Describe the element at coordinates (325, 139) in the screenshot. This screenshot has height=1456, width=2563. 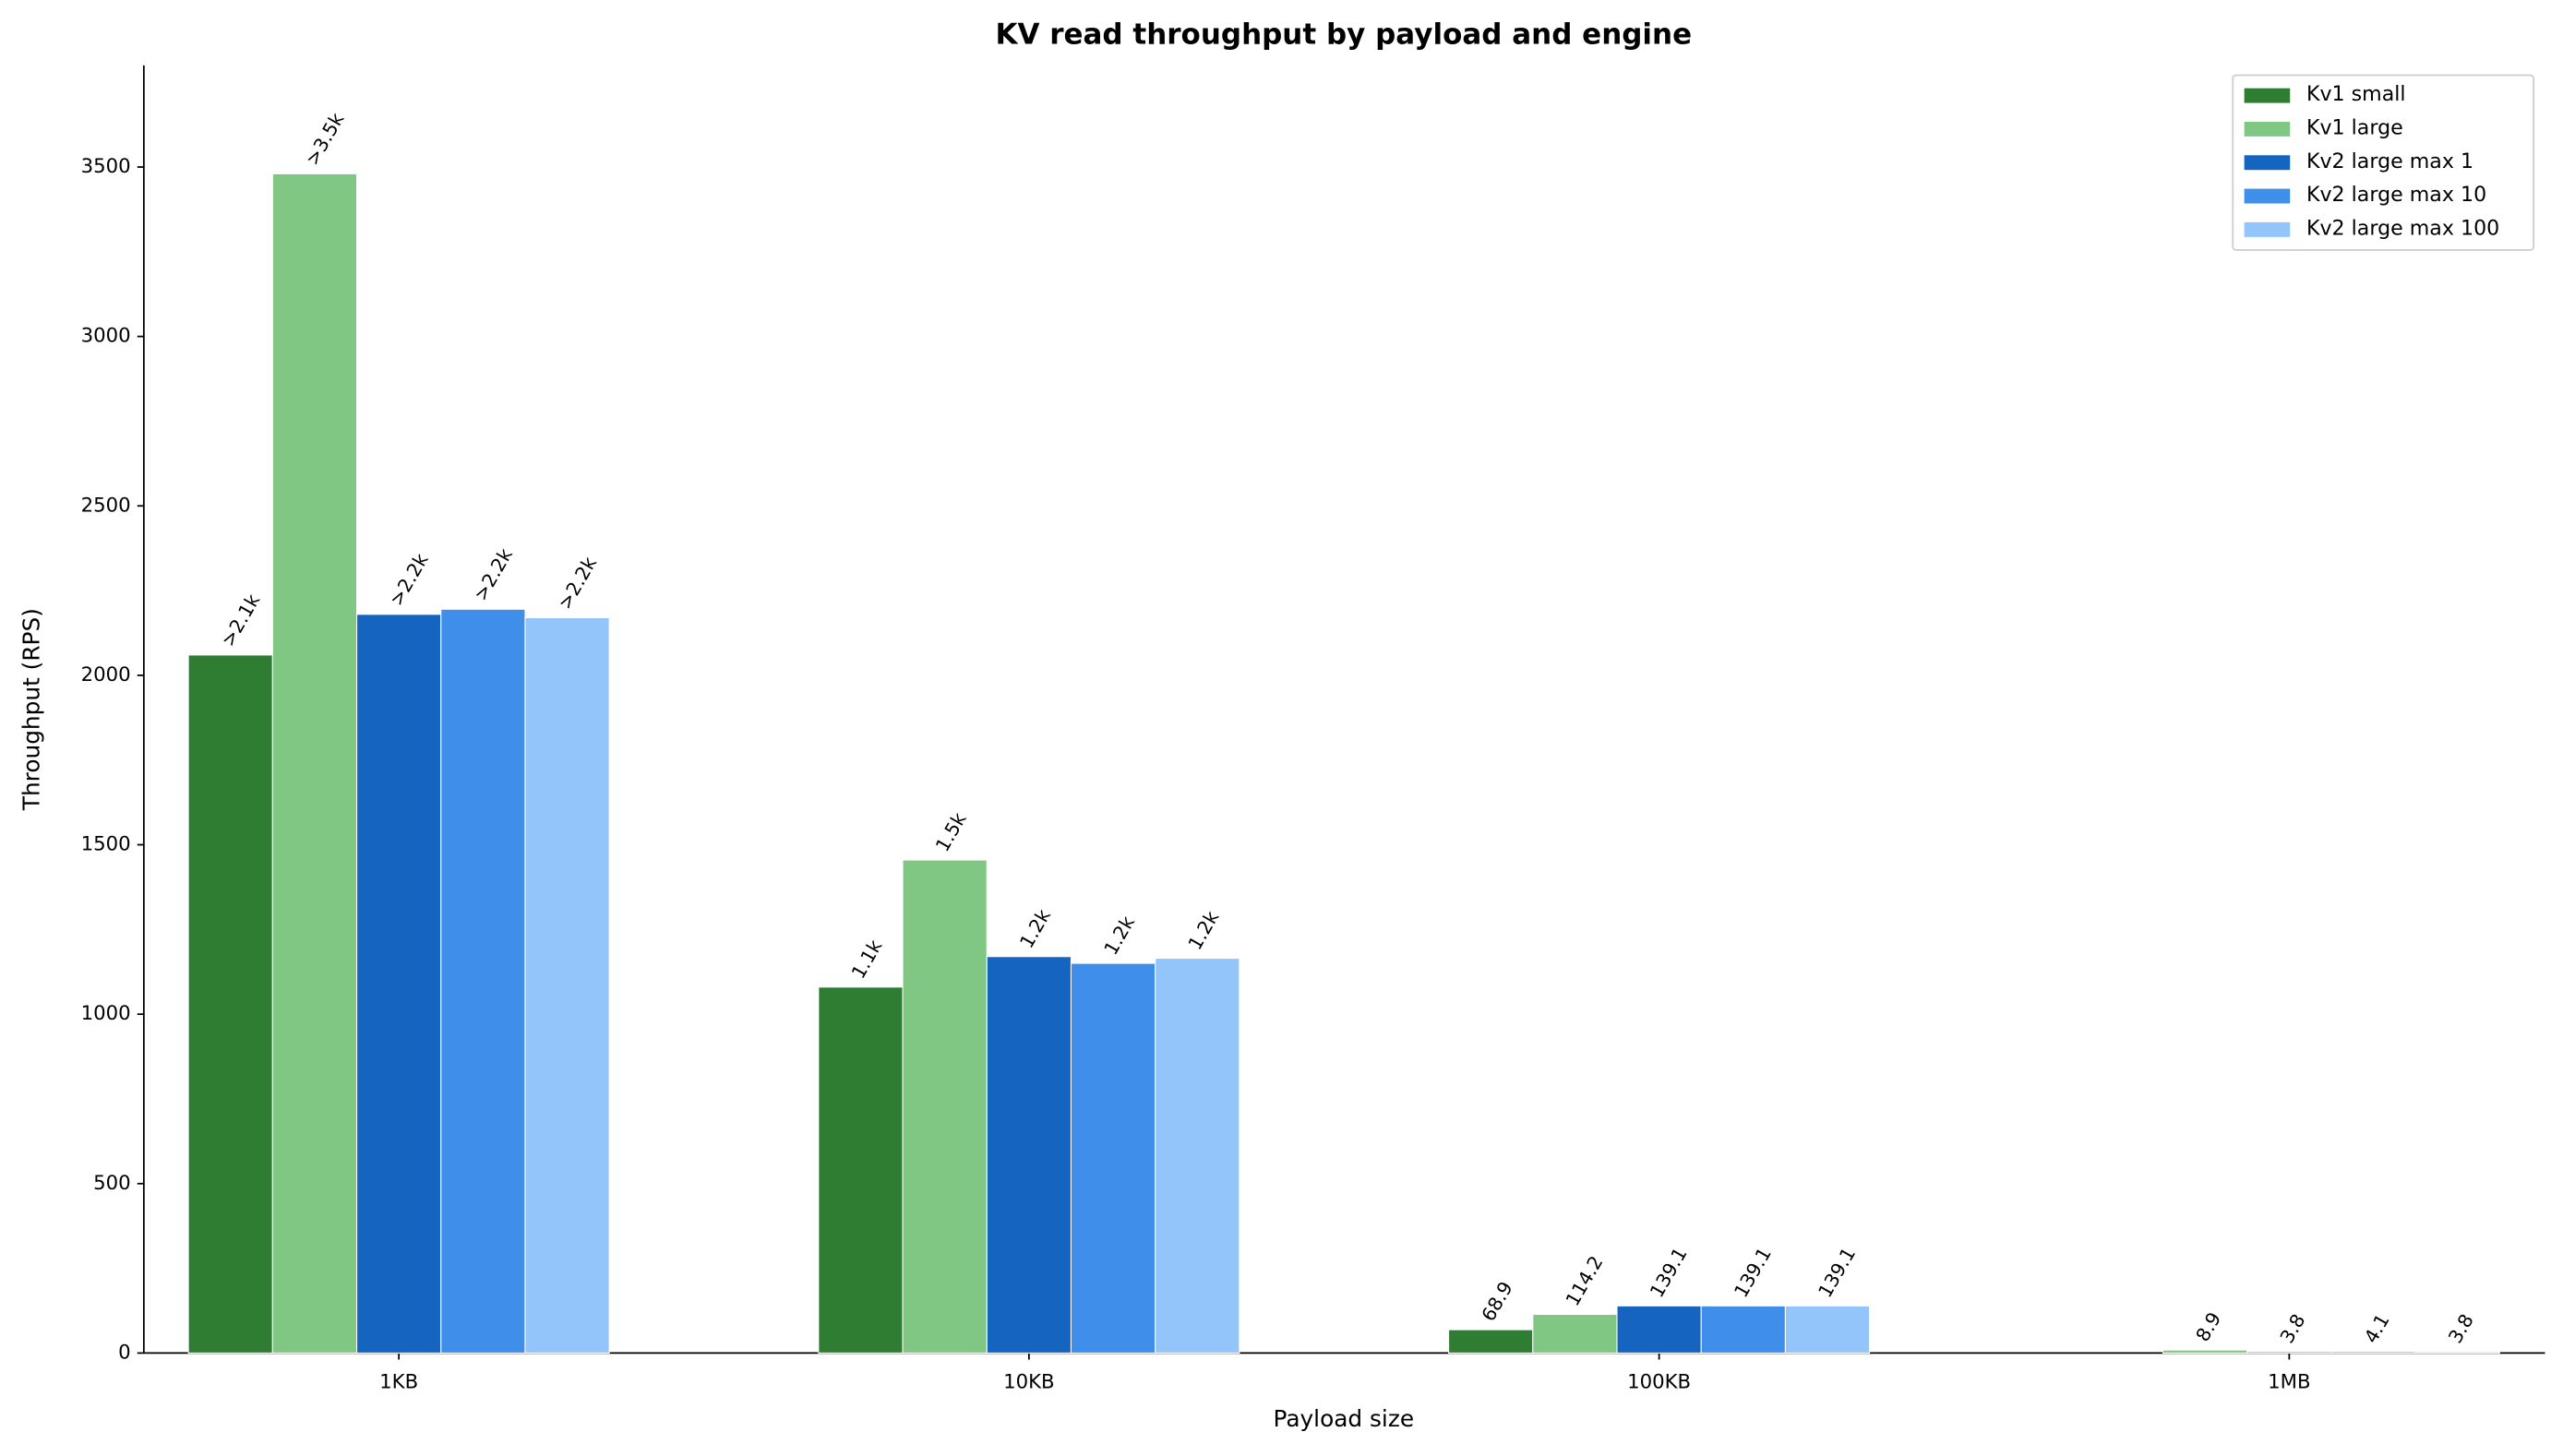
I see `data-label: >3.5k` at that location.